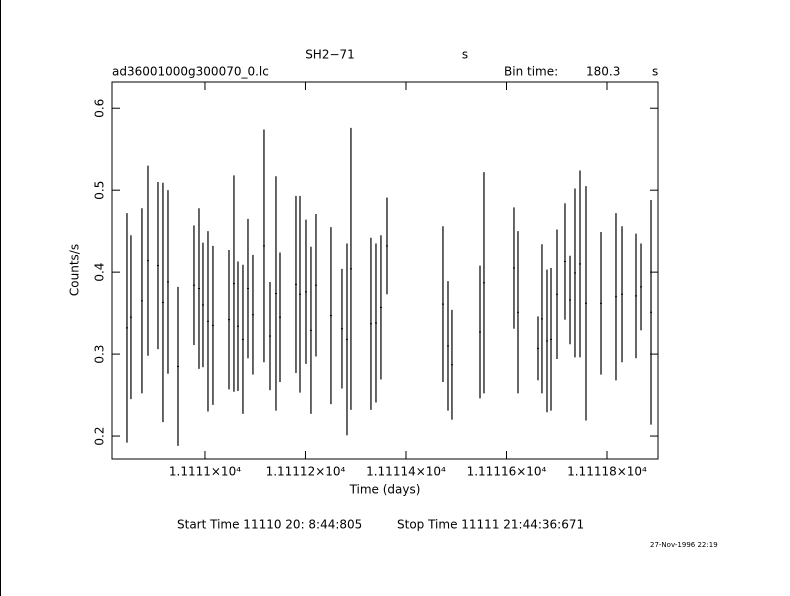 This screenshot has height=596, width=790. Describe the element at coordinates (100, 272) in the screenshot. I see `y-tick-label: 0.4` at that location.